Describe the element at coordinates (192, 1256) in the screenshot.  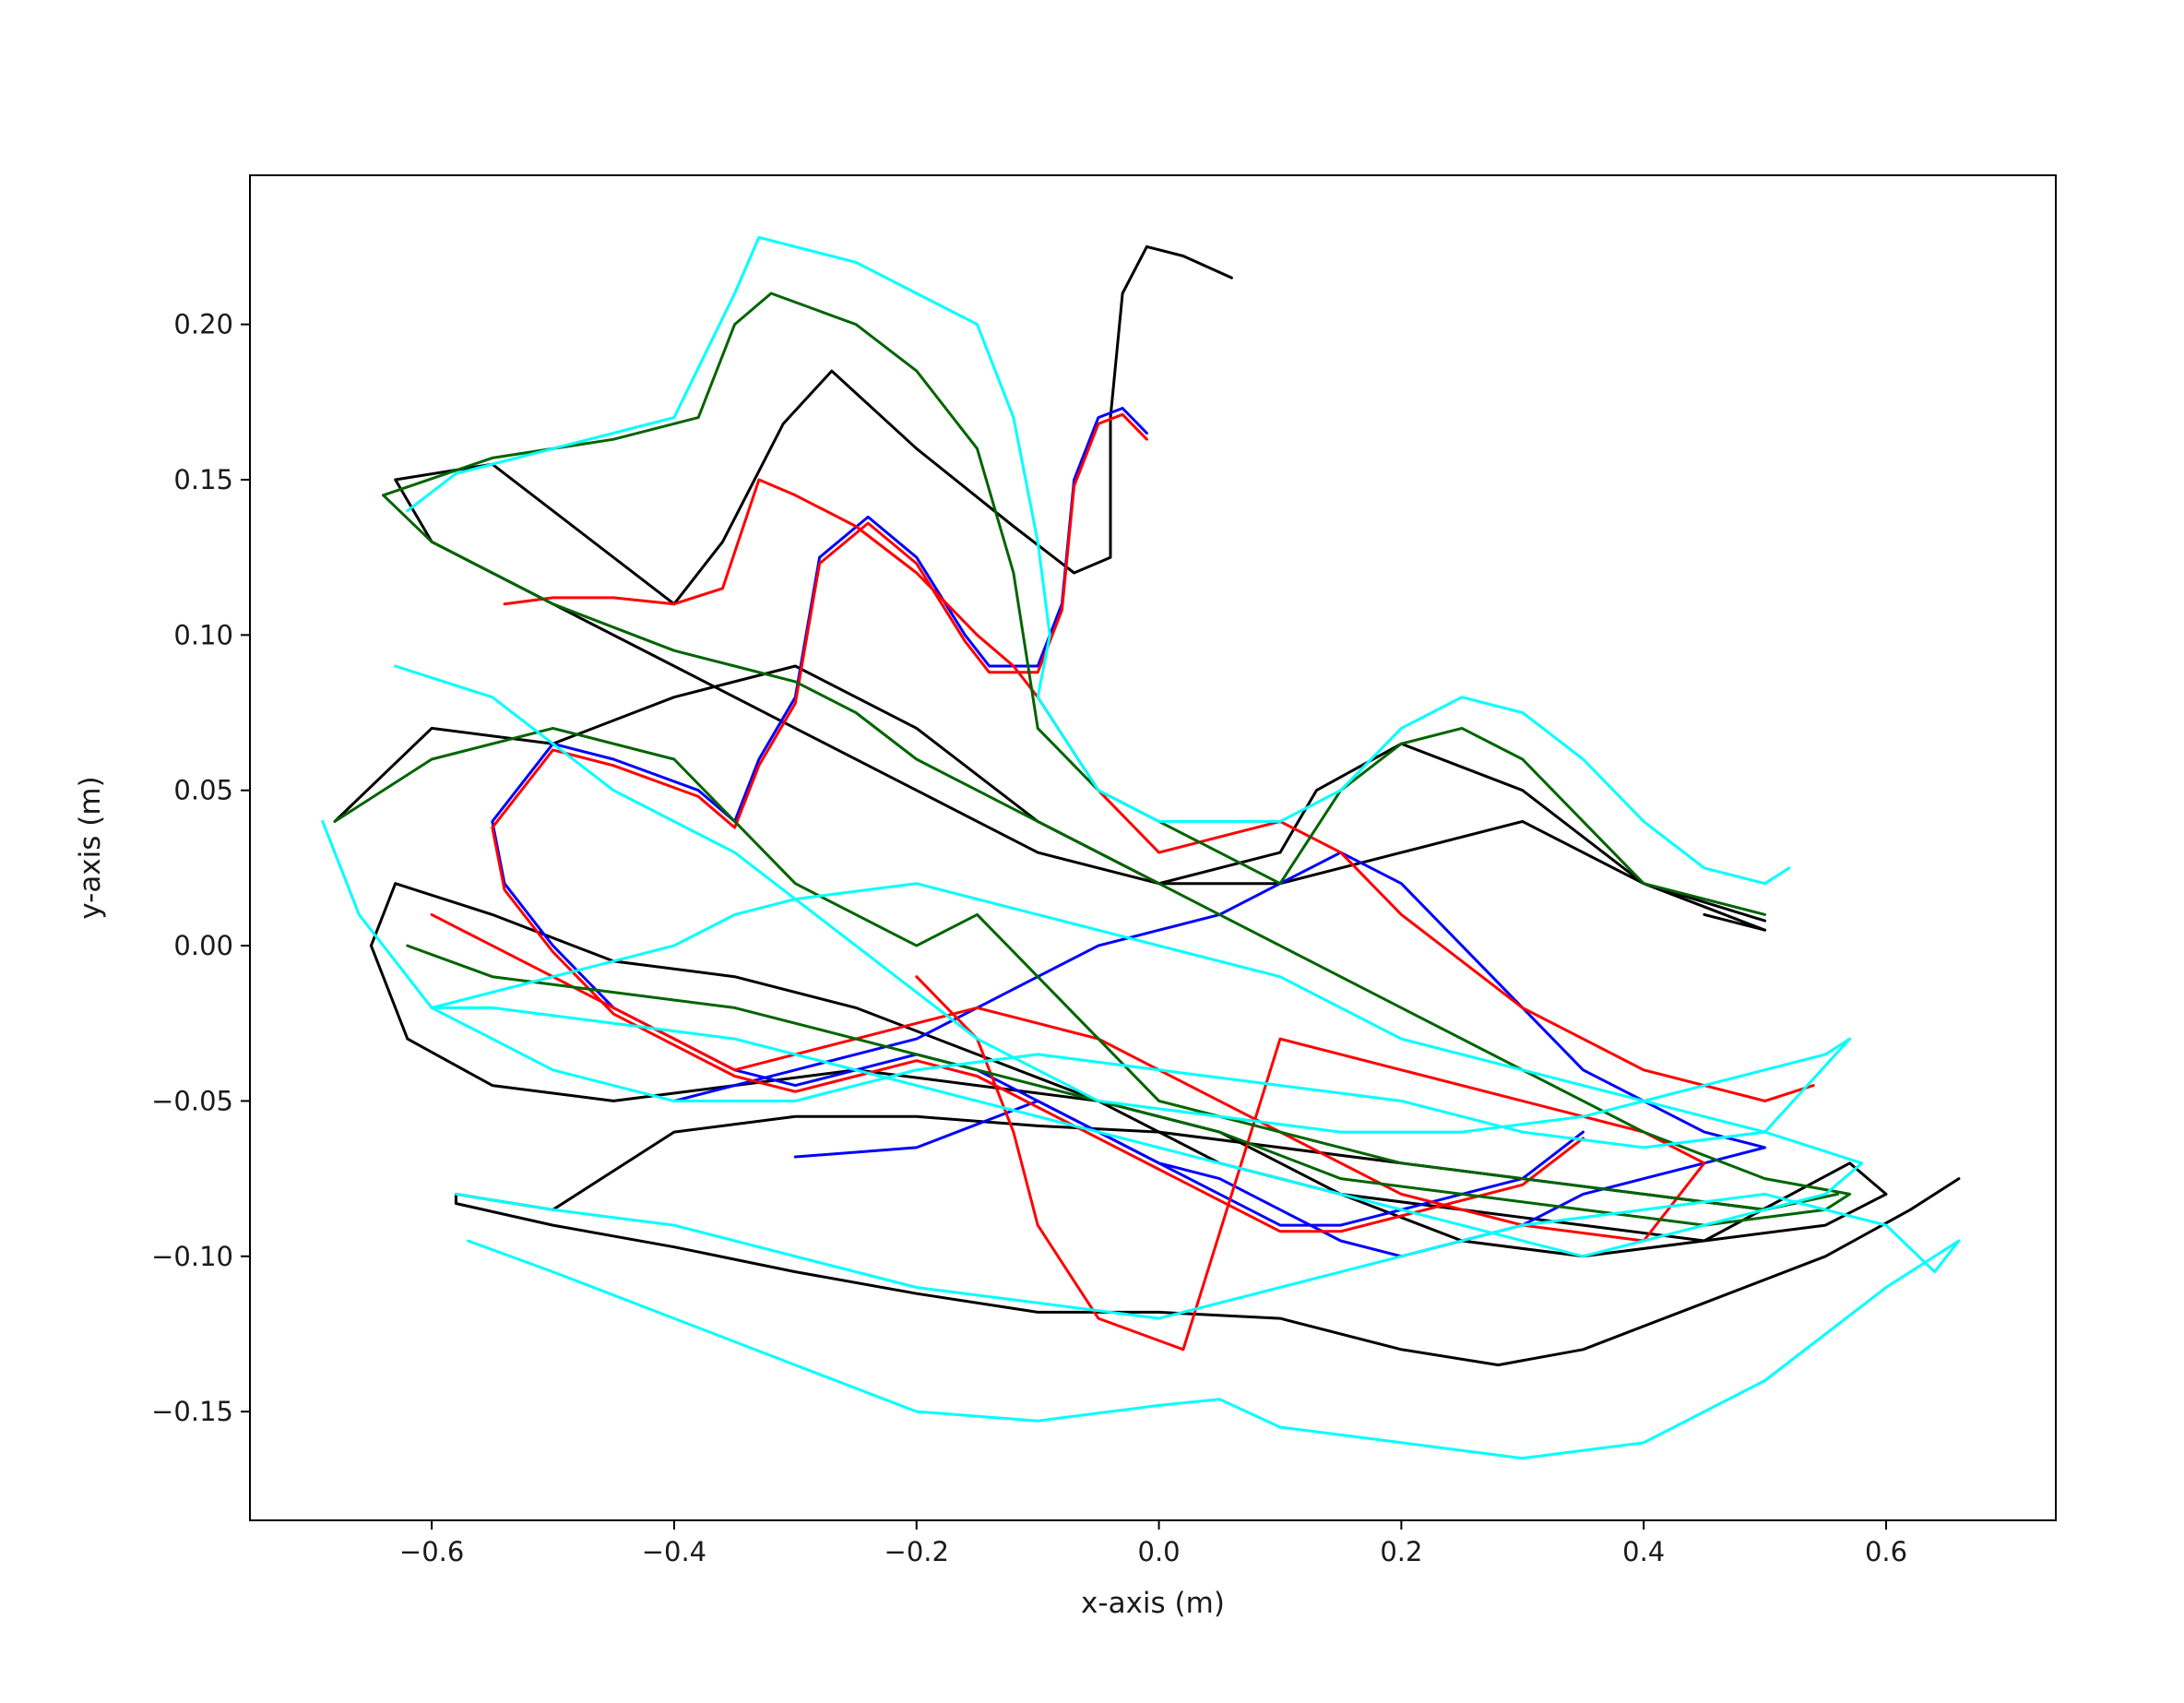
I see `y-tick-label: −0.10` at that location.